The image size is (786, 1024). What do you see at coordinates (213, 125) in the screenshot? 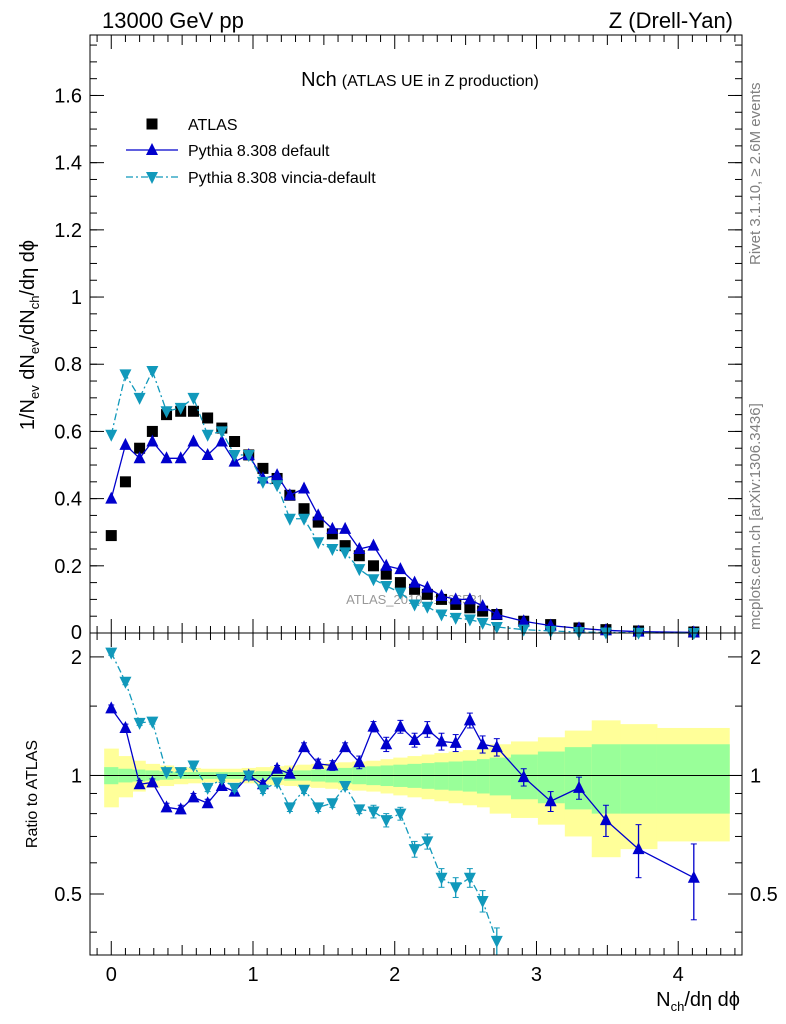
I see `legend-label: ATLAS` at bounding box center [213, 125].